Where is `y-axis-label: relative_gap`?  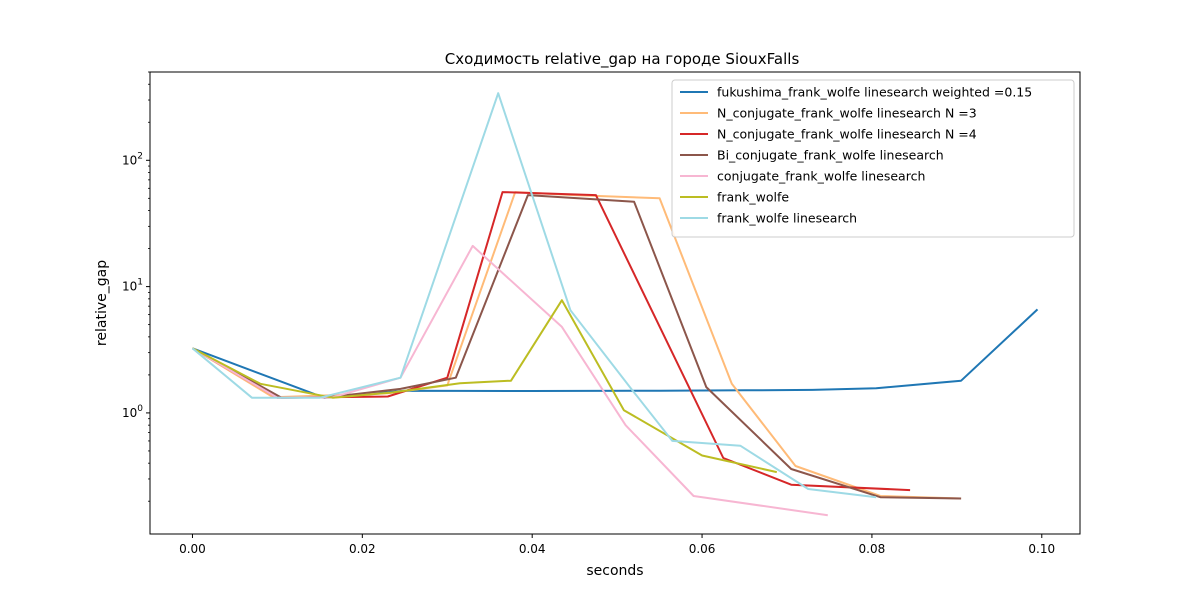 y-axis-label: relative_gap is located at coordinates (102, 303).